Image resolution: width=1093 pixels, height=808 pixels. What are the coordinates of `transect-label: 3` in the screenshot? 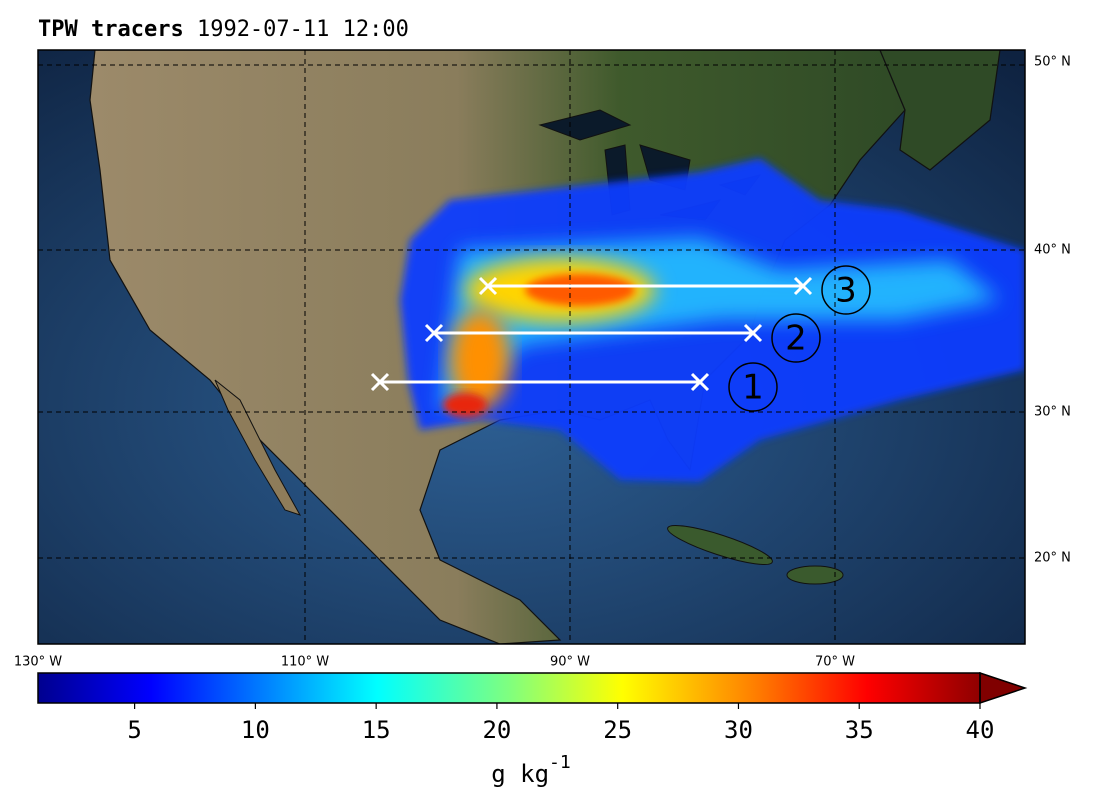 It's located at (846, 291).